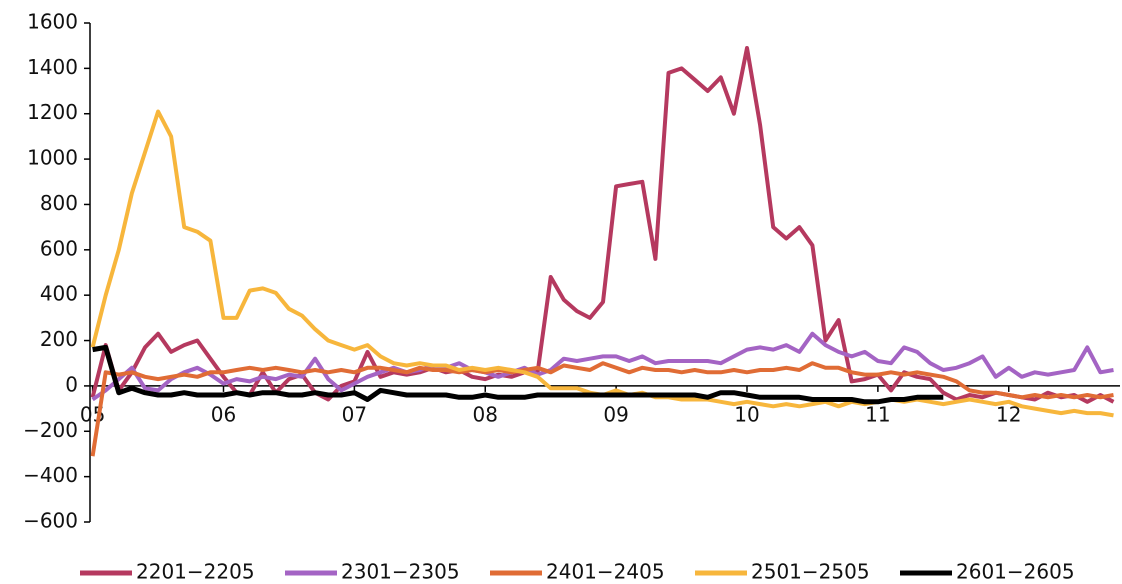 The height and width of the screenshot is (584, 1122). What do you see at coordinates (59, 203) in the screenshot?
I see `y-tick-label: 800` at bounding box center [59, 203].